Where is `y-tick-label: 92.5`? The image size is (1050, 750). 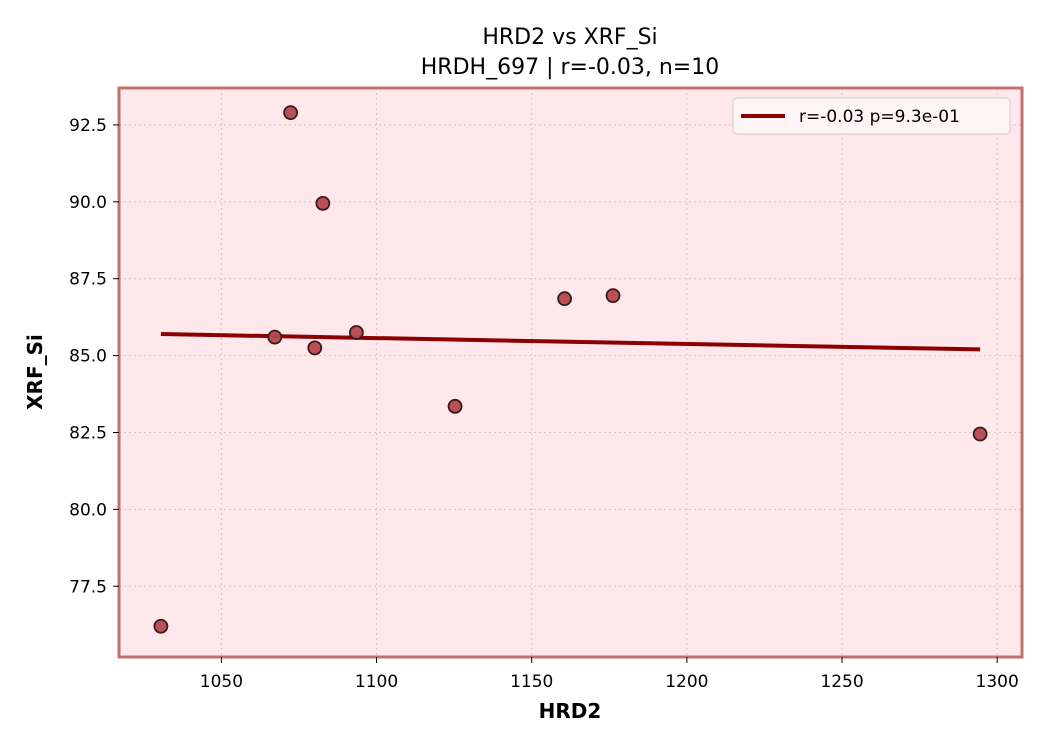 y-tick-label: 92.5 is located at coordinates (88, 126).